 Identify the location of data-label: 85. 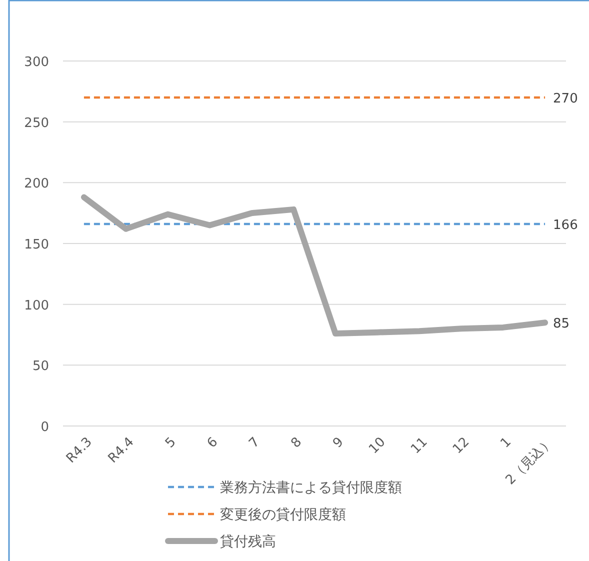
(561, 324).